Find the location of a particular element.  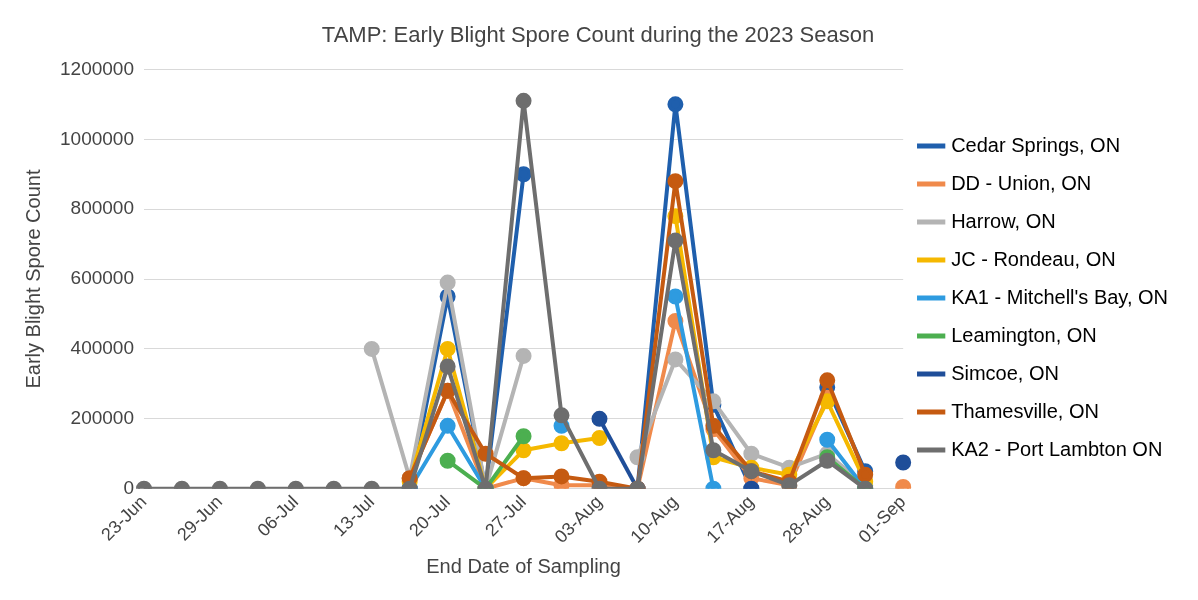

legend-label: KA2 - Port Lambton ON is located at coordinates (1057, 448).